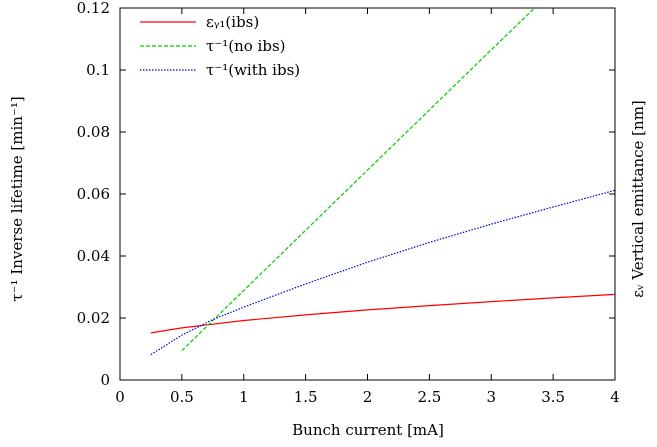 This screenshot has width=657, height=447. I want to click on x-tick-label: 1.5, so click(306, 397).